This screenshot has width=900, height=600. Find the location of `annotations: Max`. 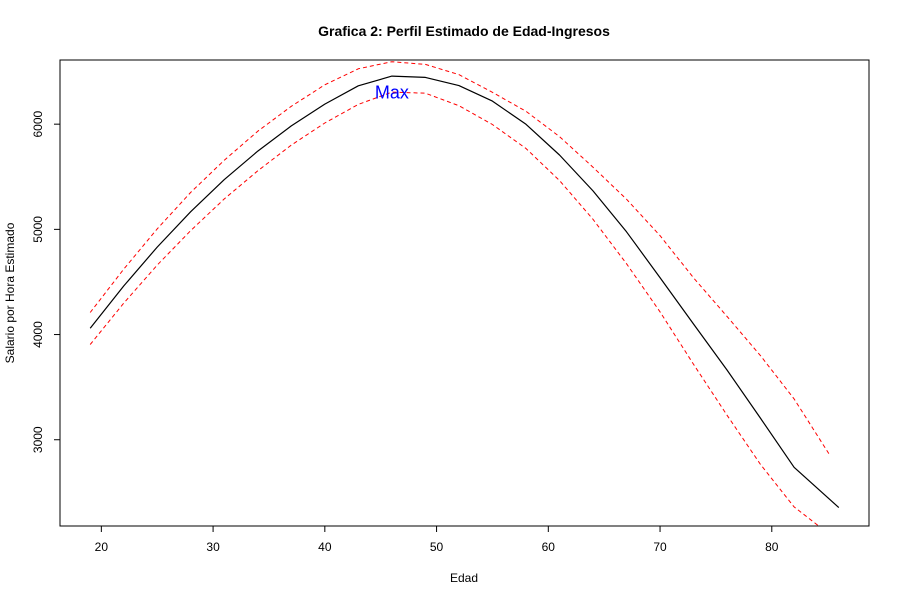

annotations: Max is located at coordinates (392, 92).